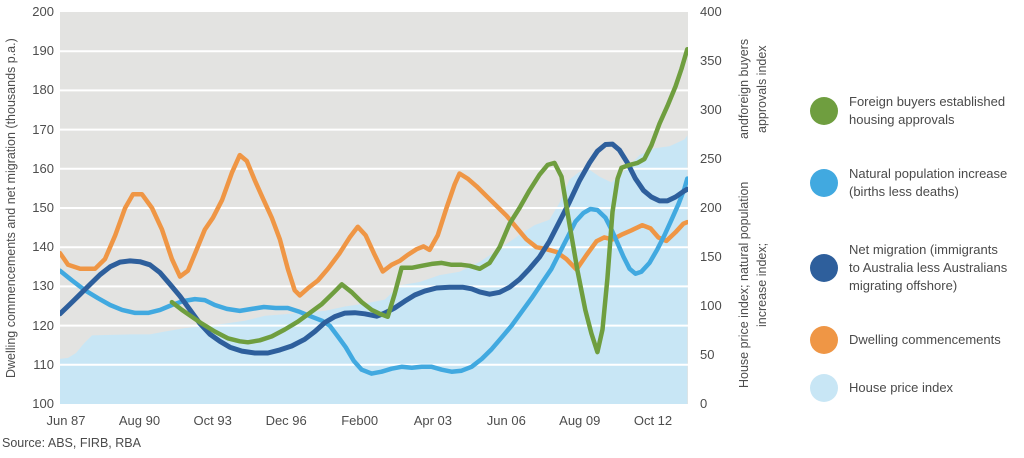  Describe the element at coordinates (43, 364) in the screenshot. I see `left-axis-tick-110: 110` at that location.